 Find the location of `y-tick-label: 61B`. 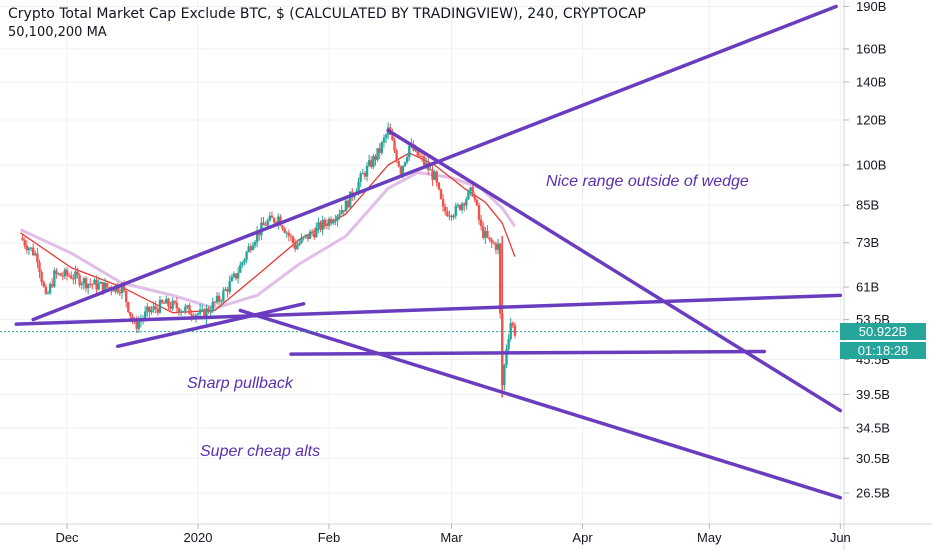

y-tick-label: 61B is located at coordinates (867, 287).